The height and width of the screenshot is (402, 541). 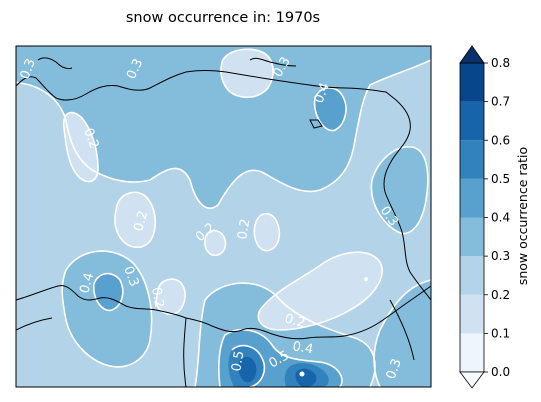 I want to click on fill-0.6-0.7-south, so click(x=247, y=369).